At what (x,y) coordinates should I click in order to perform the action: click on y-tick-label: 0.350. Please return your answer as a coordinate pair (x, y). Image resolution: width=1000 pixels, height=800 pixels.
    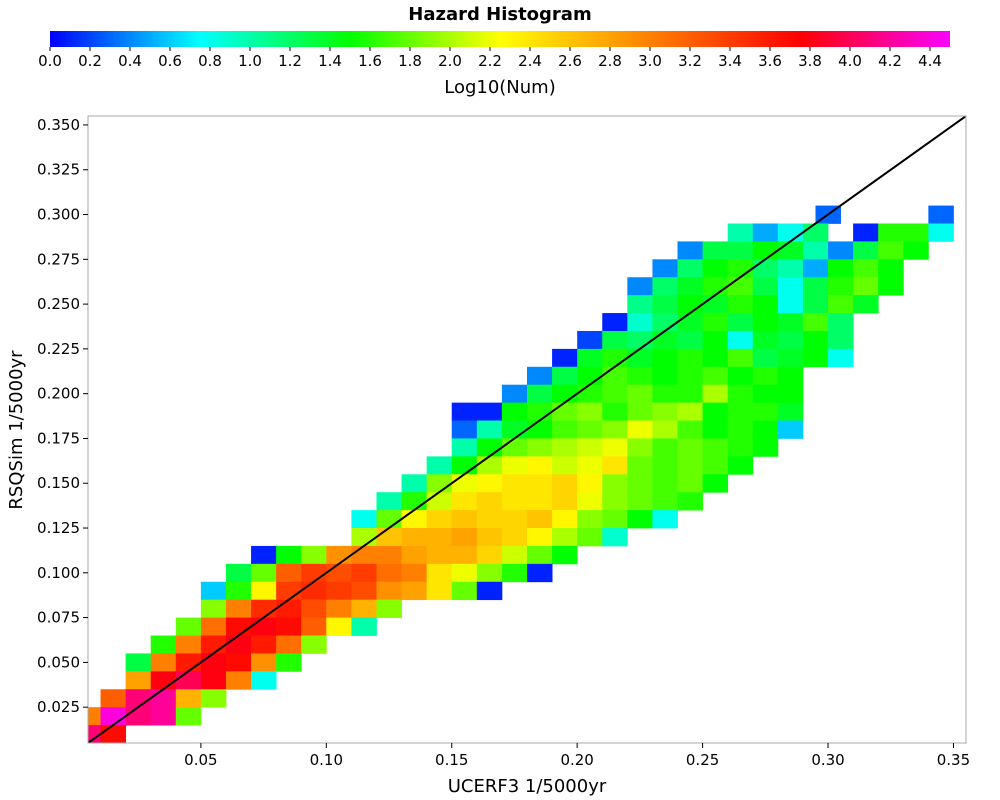
    Looking at the image, I should click on (58, 125).